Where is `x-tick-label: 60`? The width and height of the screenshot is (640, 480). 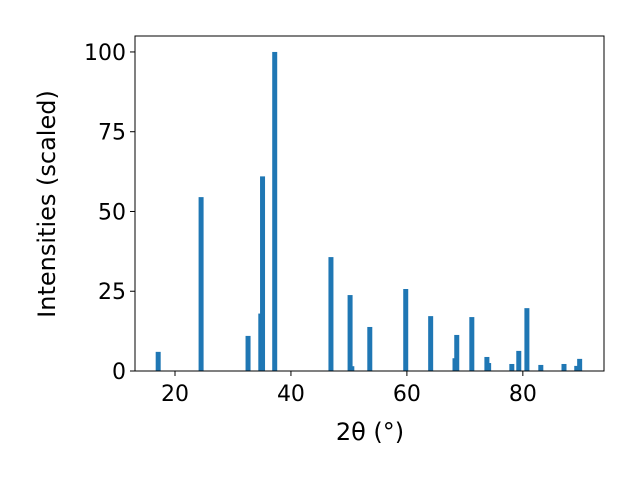
x-tick-label: 60 is located at coordinates (407, 394).